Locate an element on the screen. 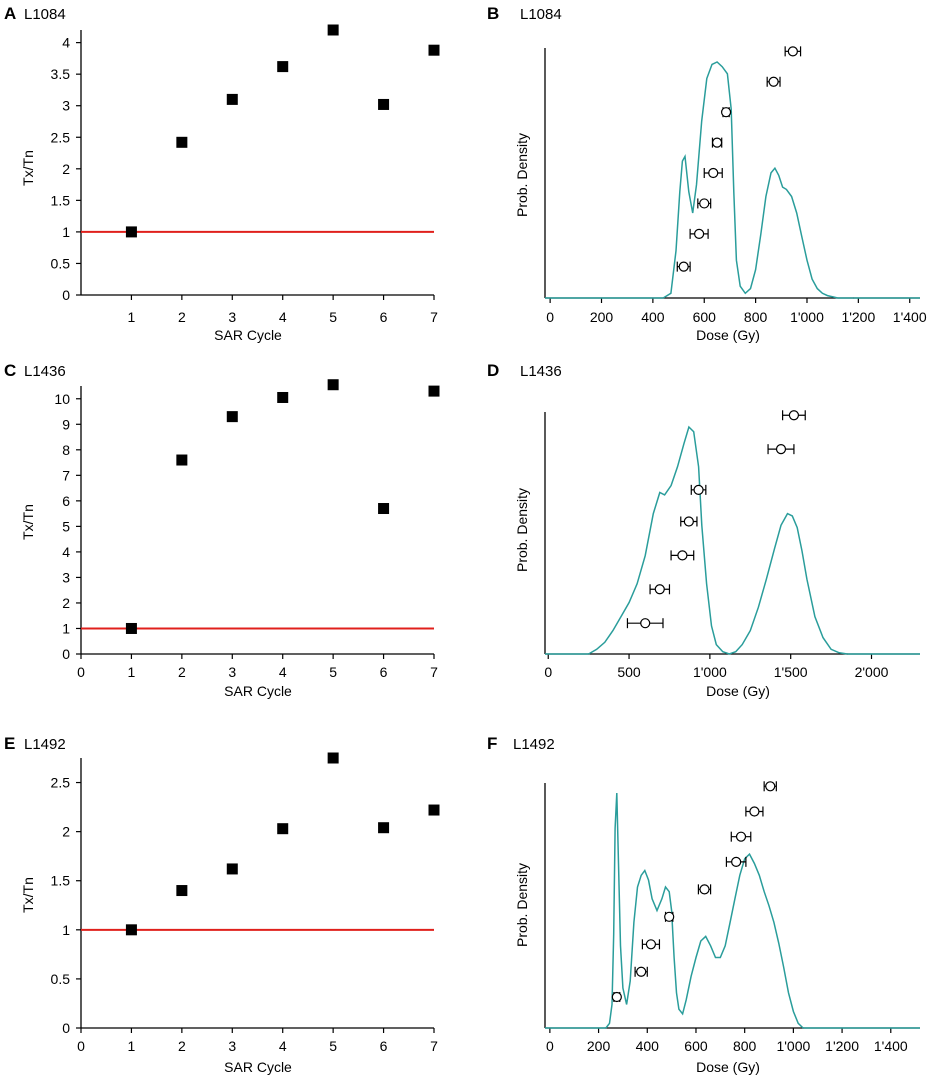 The image size is (934, 1075). x-tick-label: 7 is located at coordinates (434, 1046).